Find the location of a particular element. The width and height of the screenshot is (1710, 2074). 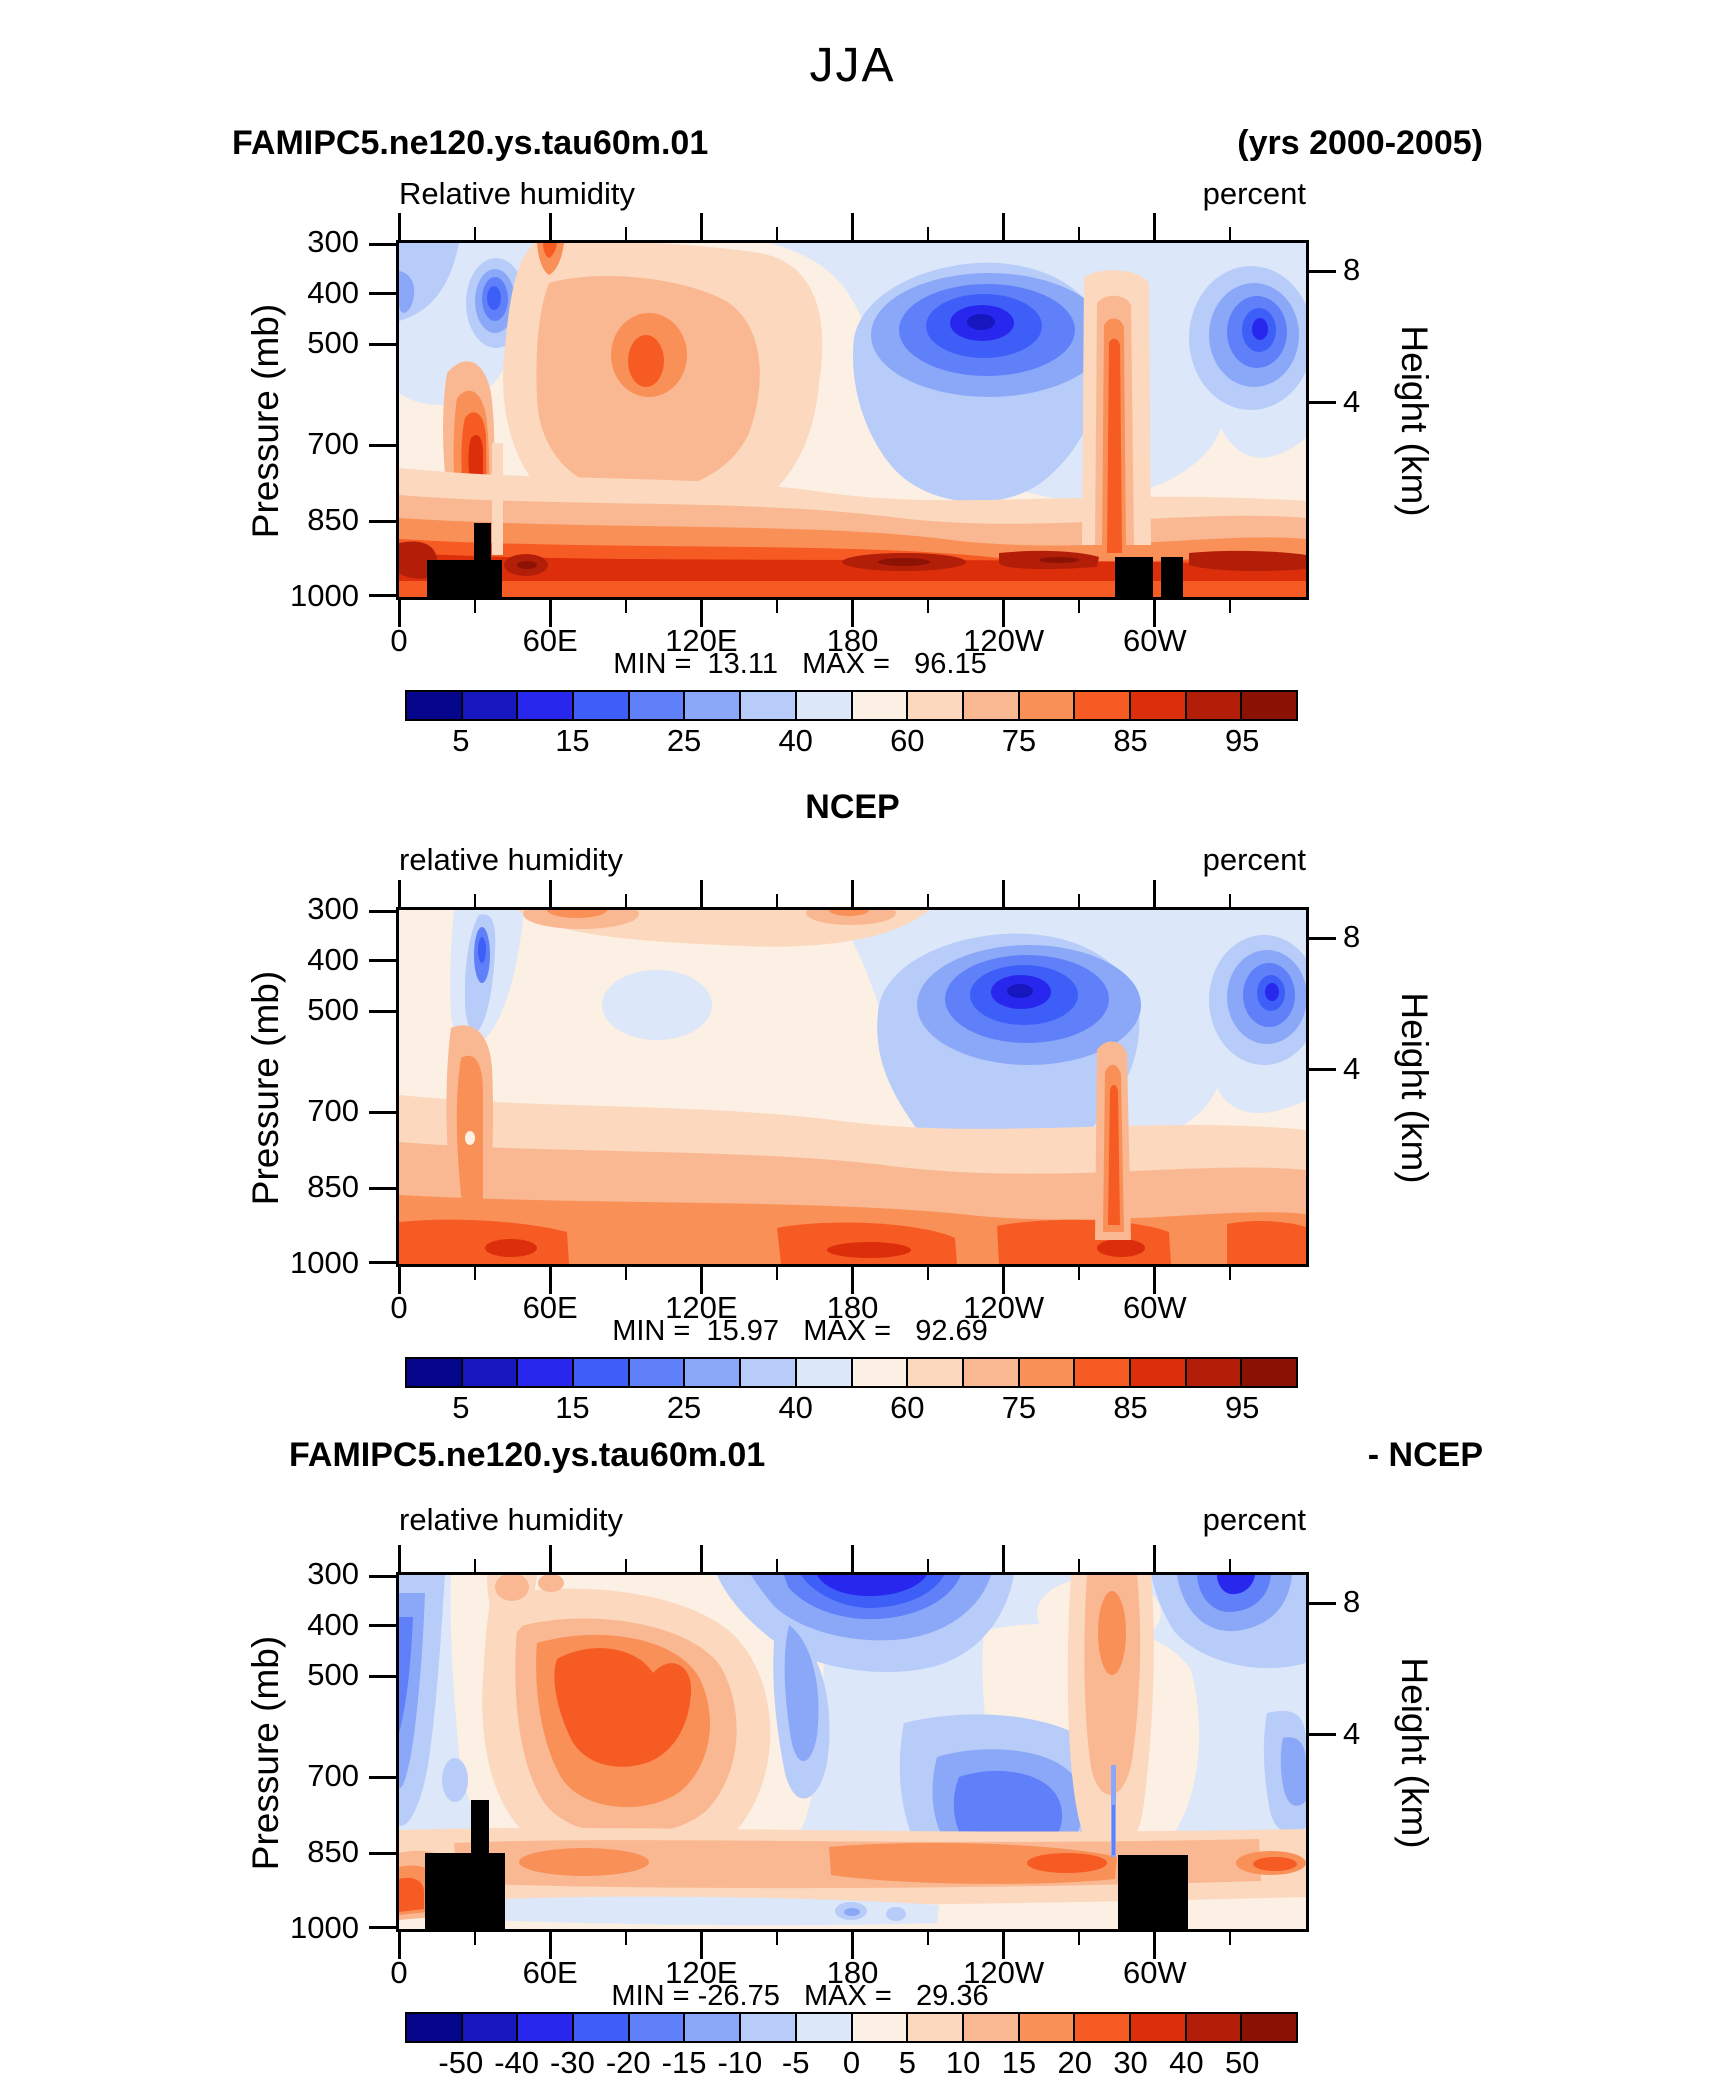

panel3-pressure-axis-title: Pressure (mb) is located at coordinates (265, 1753).